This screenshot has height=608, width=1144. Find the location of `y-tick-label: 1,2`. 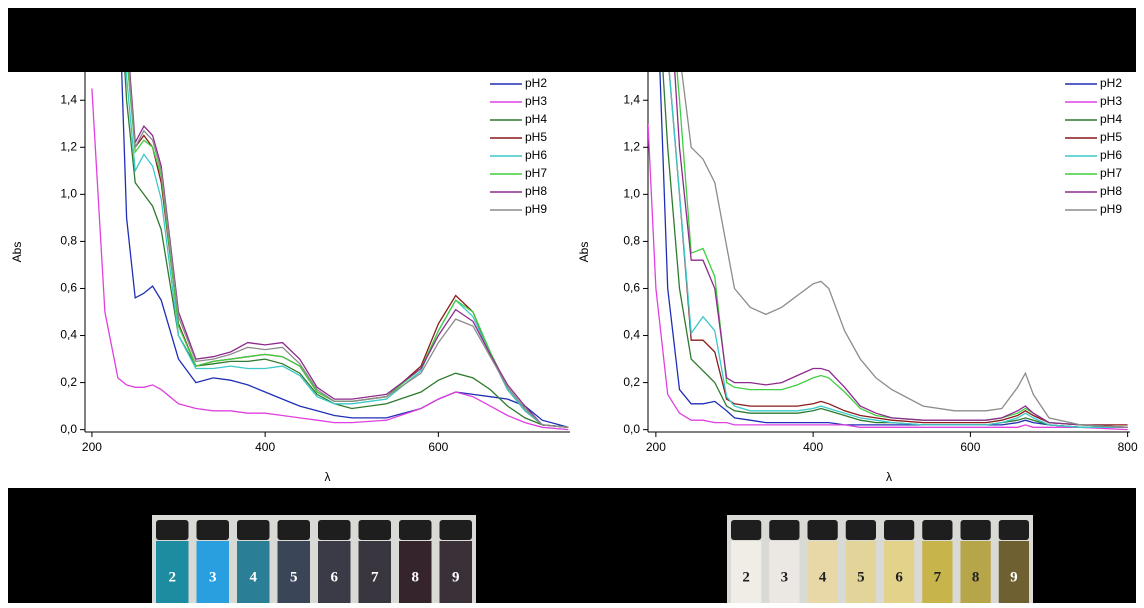

y-tick-label: 1,2 is located at coordinates (631, 146).